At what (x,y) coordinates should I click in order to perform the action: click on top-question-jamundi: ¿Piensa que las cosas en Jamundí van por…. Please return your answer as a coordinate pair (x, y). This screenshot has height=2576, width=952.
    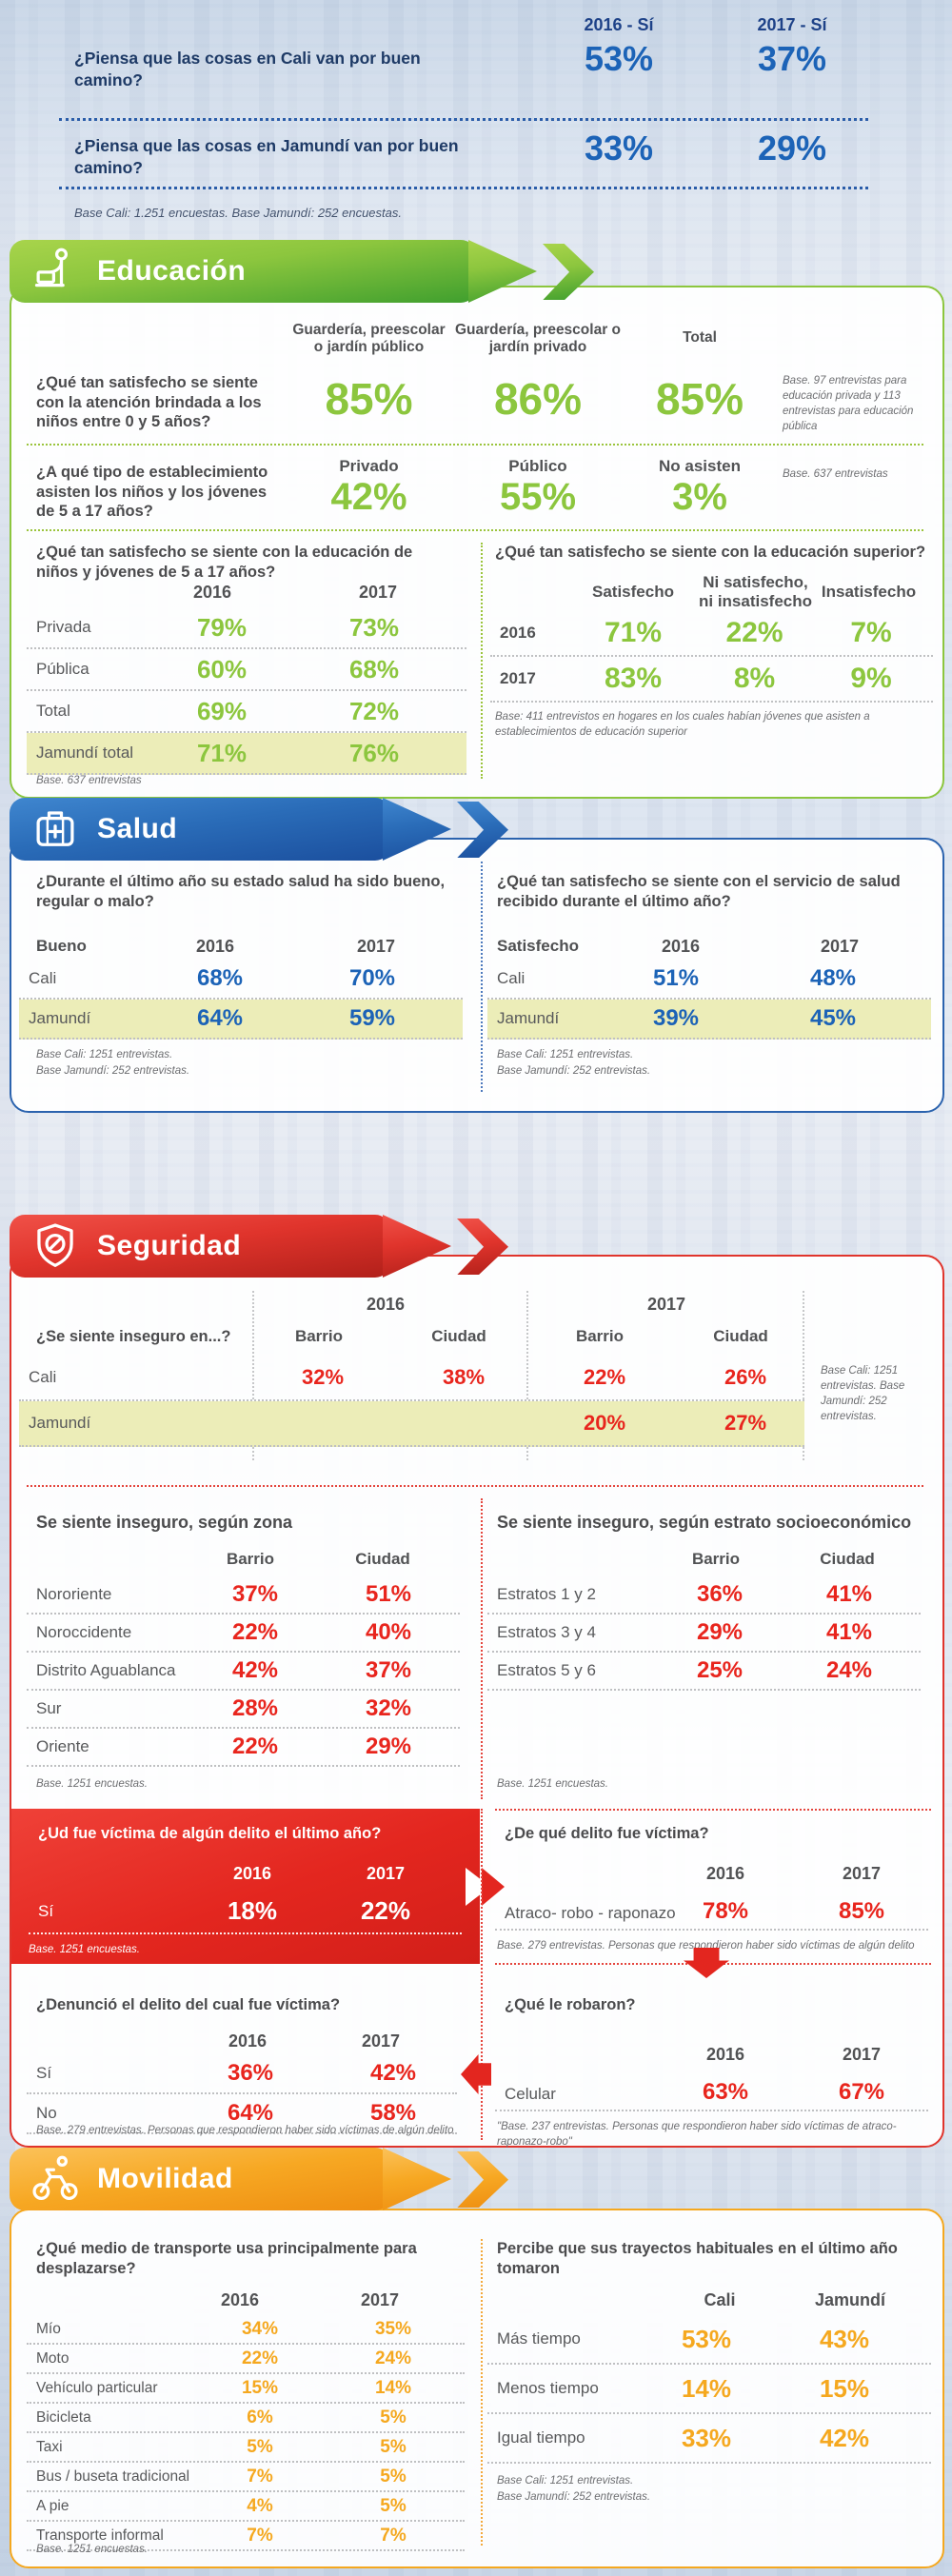
    Looking at the image, I should click on (266, 156).